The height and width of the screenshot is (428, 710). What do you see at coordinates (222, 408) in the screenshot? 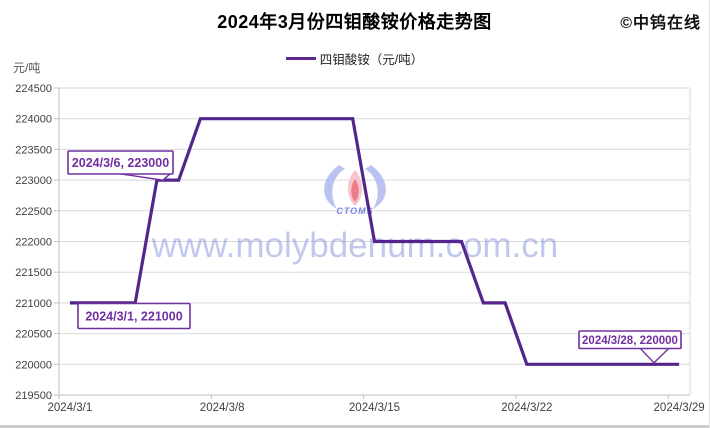
I see `x-axis-tick-label: 2024/3/8` at bounding box center [222, 408].